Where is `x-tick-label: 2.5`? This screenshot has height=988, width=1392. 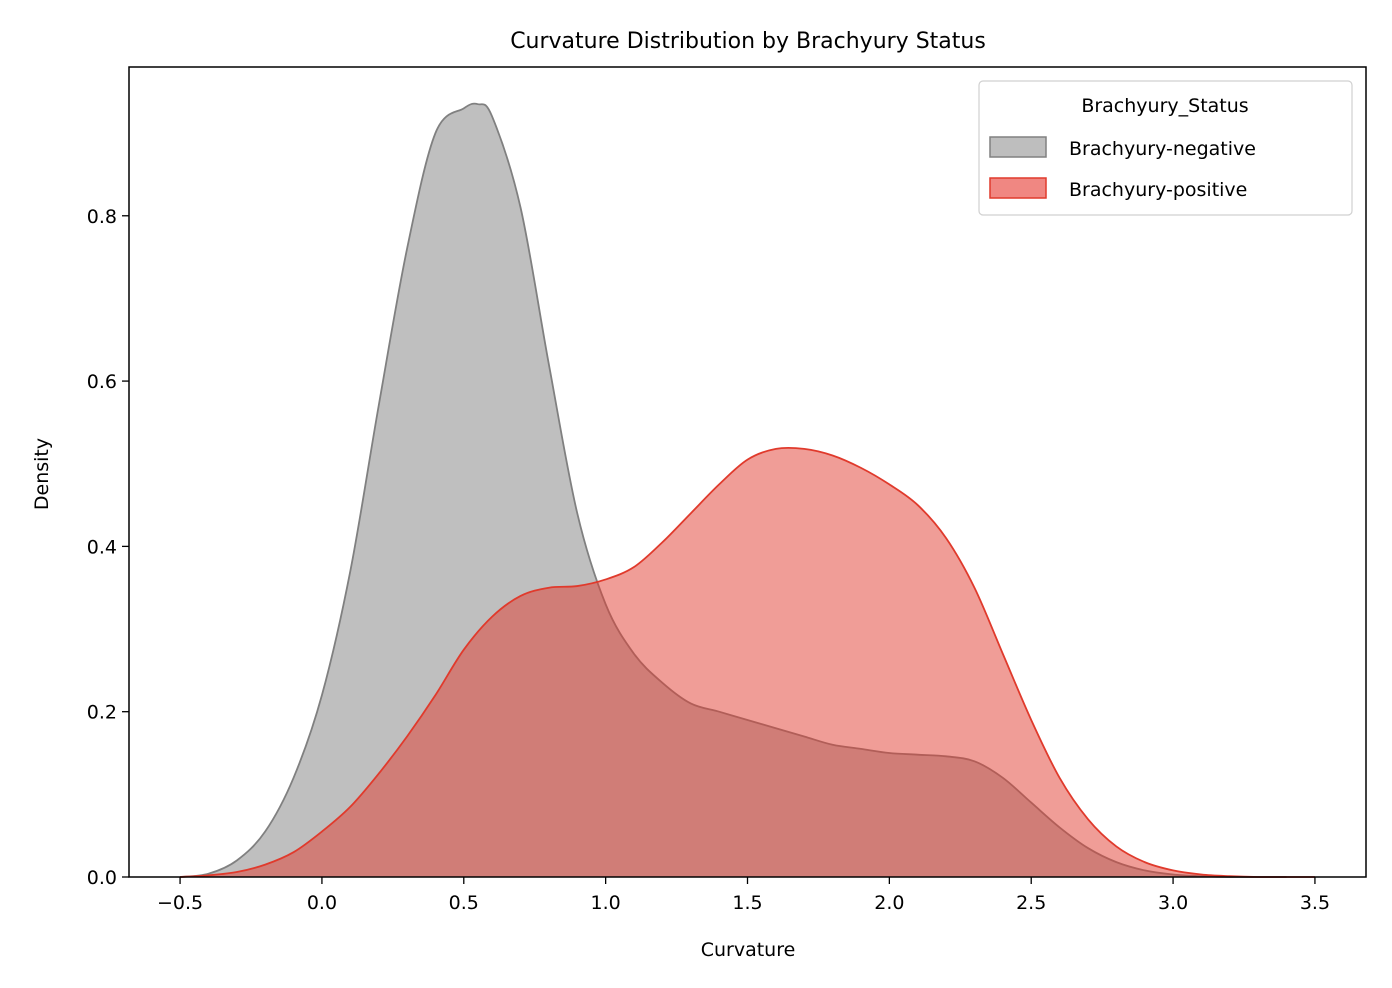 x-tick-label: 2.5 is located at coordinates (1031, 903).